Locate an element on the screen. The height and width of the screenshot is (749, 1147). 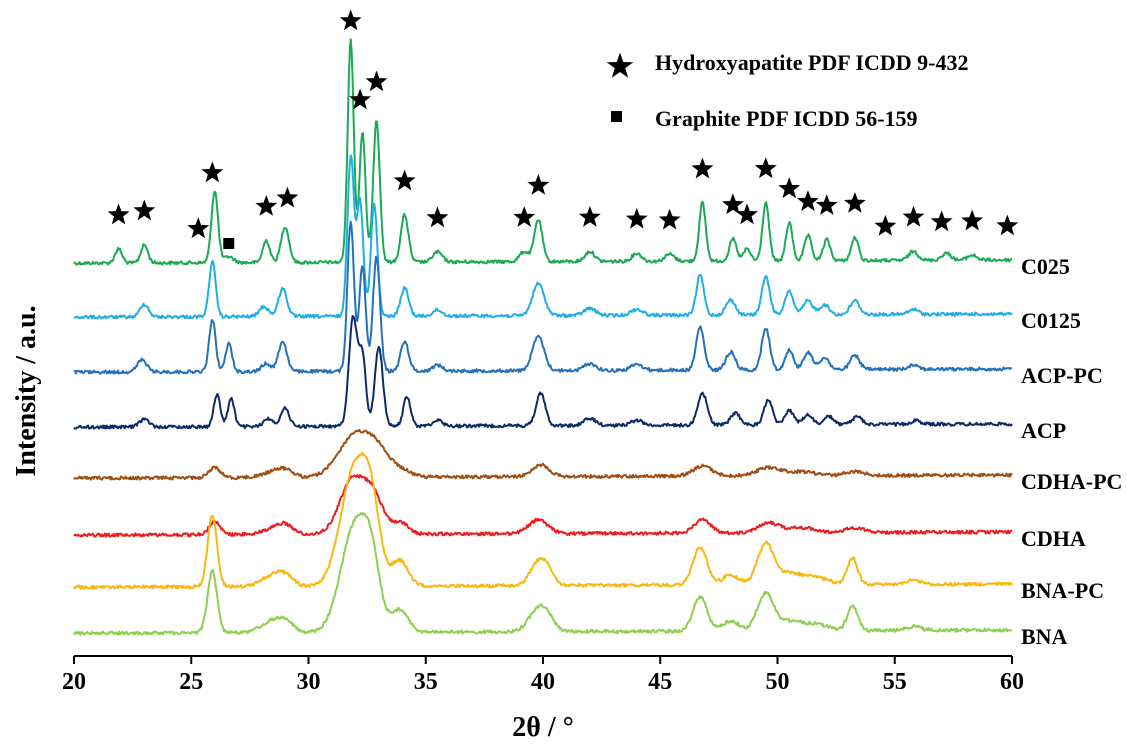
series-line-cdha is located at coordinates (543, 506).